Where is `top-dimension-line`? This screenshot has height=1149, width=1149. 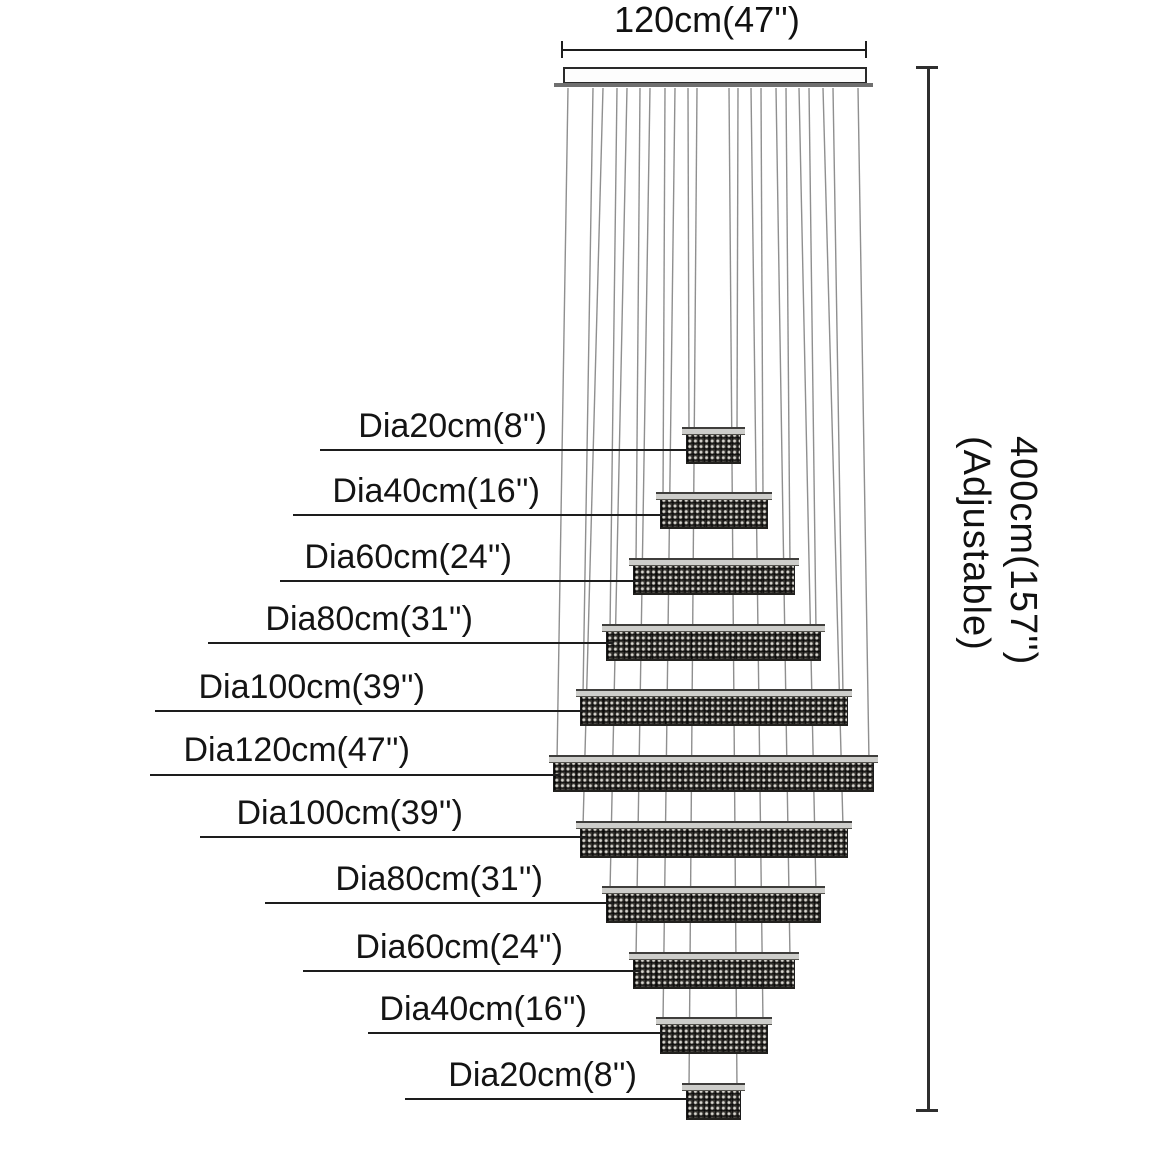 top-dimension-line is located at coordinates (714, 50).